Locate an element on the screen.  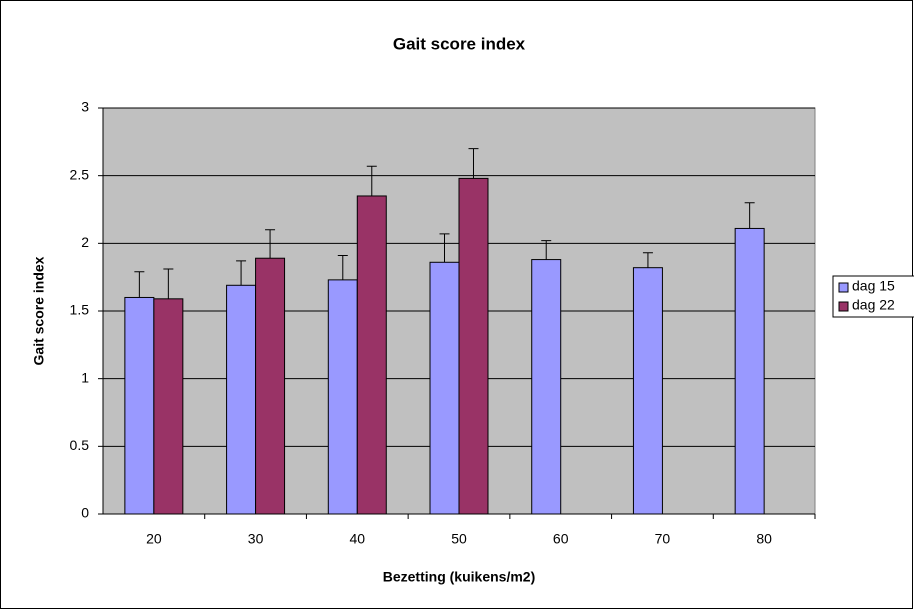
y-tick-label: 0 is located at coordinates (85, 513).